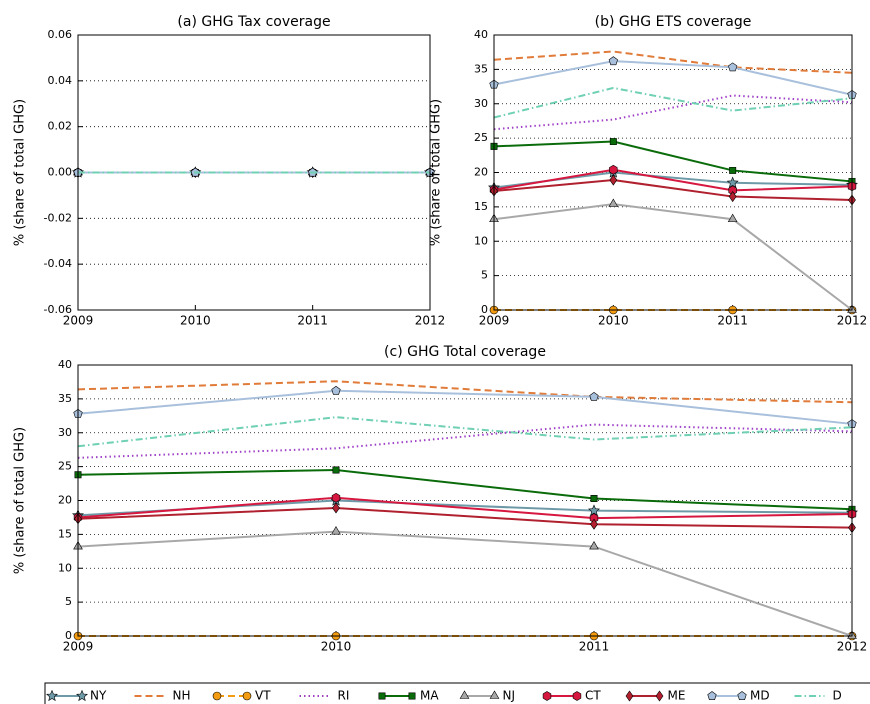  Describe the element at coordinates (60, 80) in the screenshot. I see `y-tick-label: 0.04` at that location.